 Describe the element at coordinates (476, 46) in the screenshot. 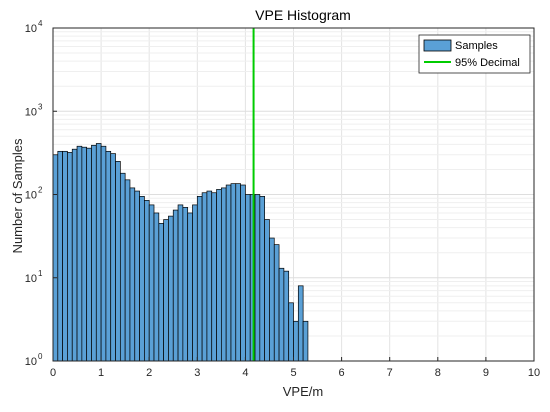

I see `legend-label-samples: Samples` at that location.